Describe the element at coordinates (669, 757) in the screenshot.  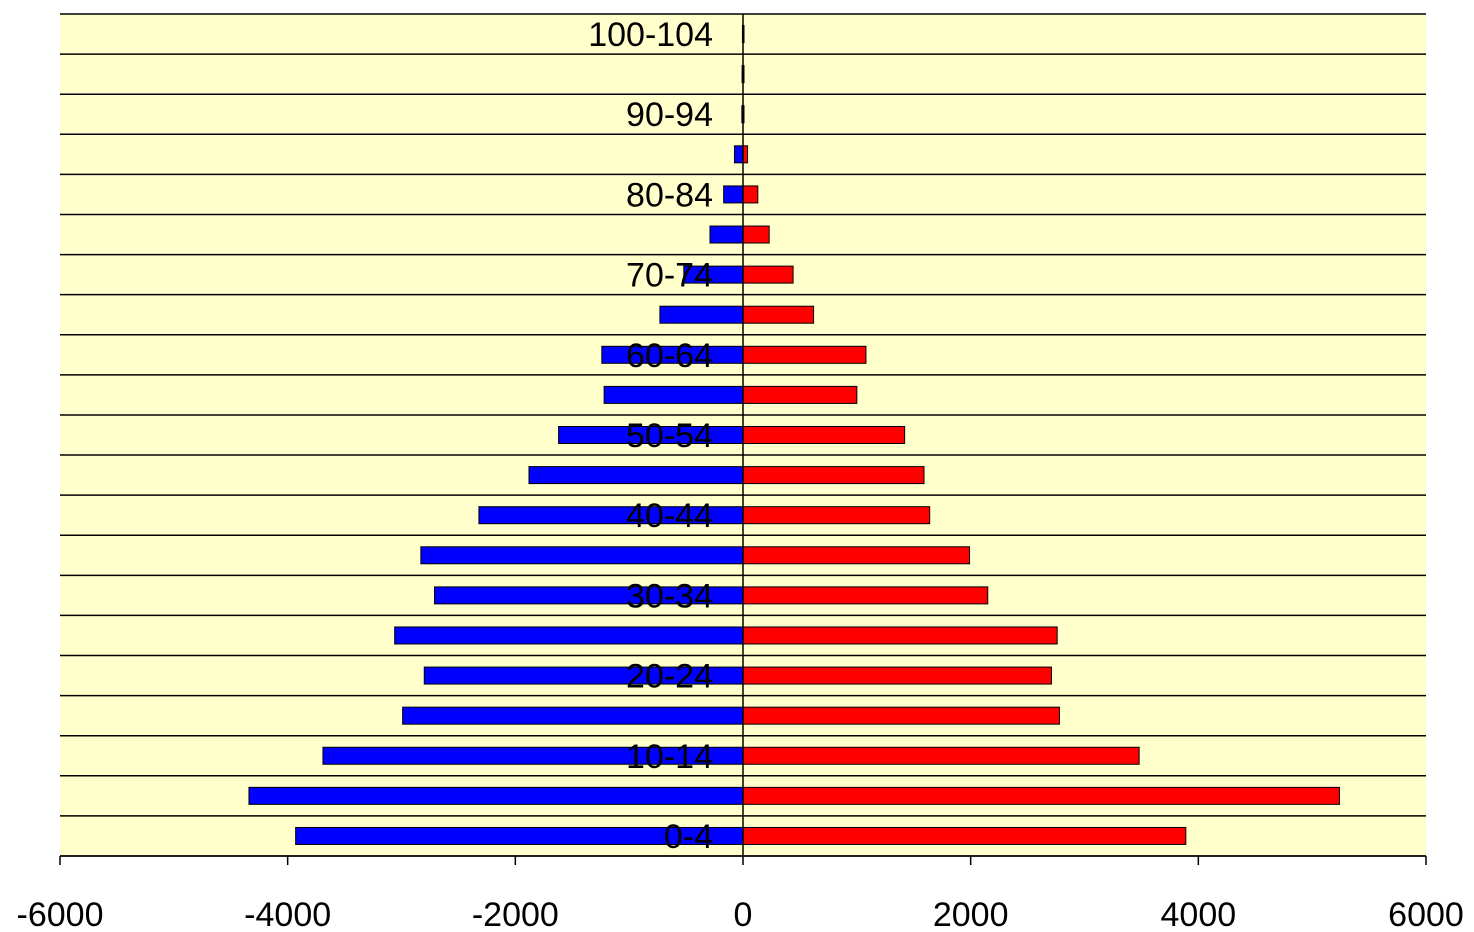
I see `y-tick-label: 10-14` at that location.